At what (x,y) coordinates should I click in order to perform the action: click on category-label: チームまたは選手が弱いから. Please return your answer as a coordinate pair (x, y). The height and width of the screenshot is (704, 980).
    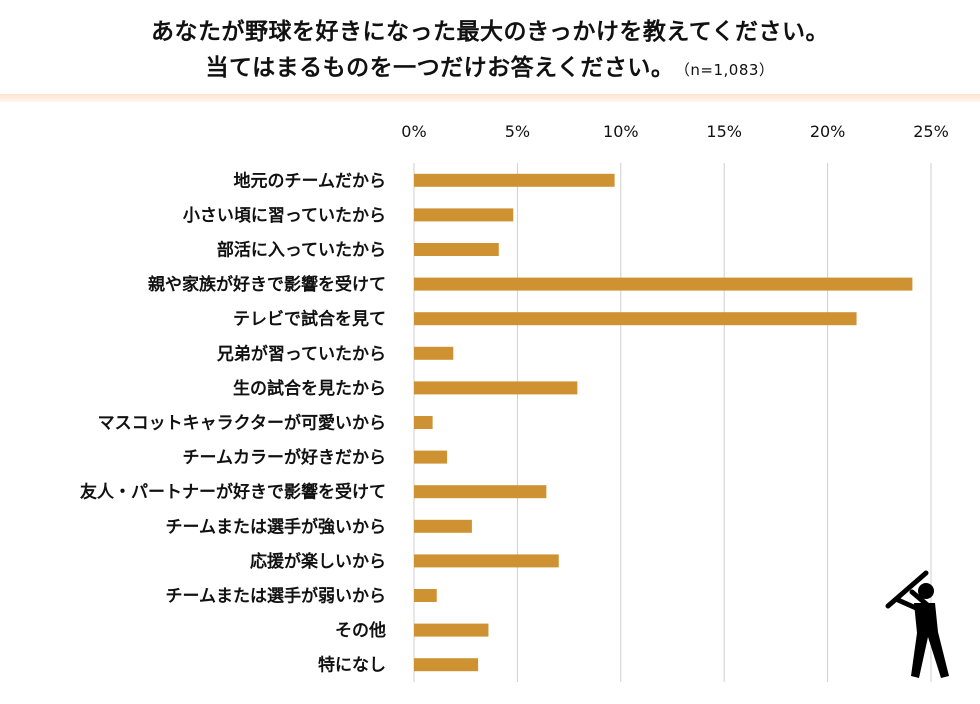
    Looking at the image, I should click on (276, 596).